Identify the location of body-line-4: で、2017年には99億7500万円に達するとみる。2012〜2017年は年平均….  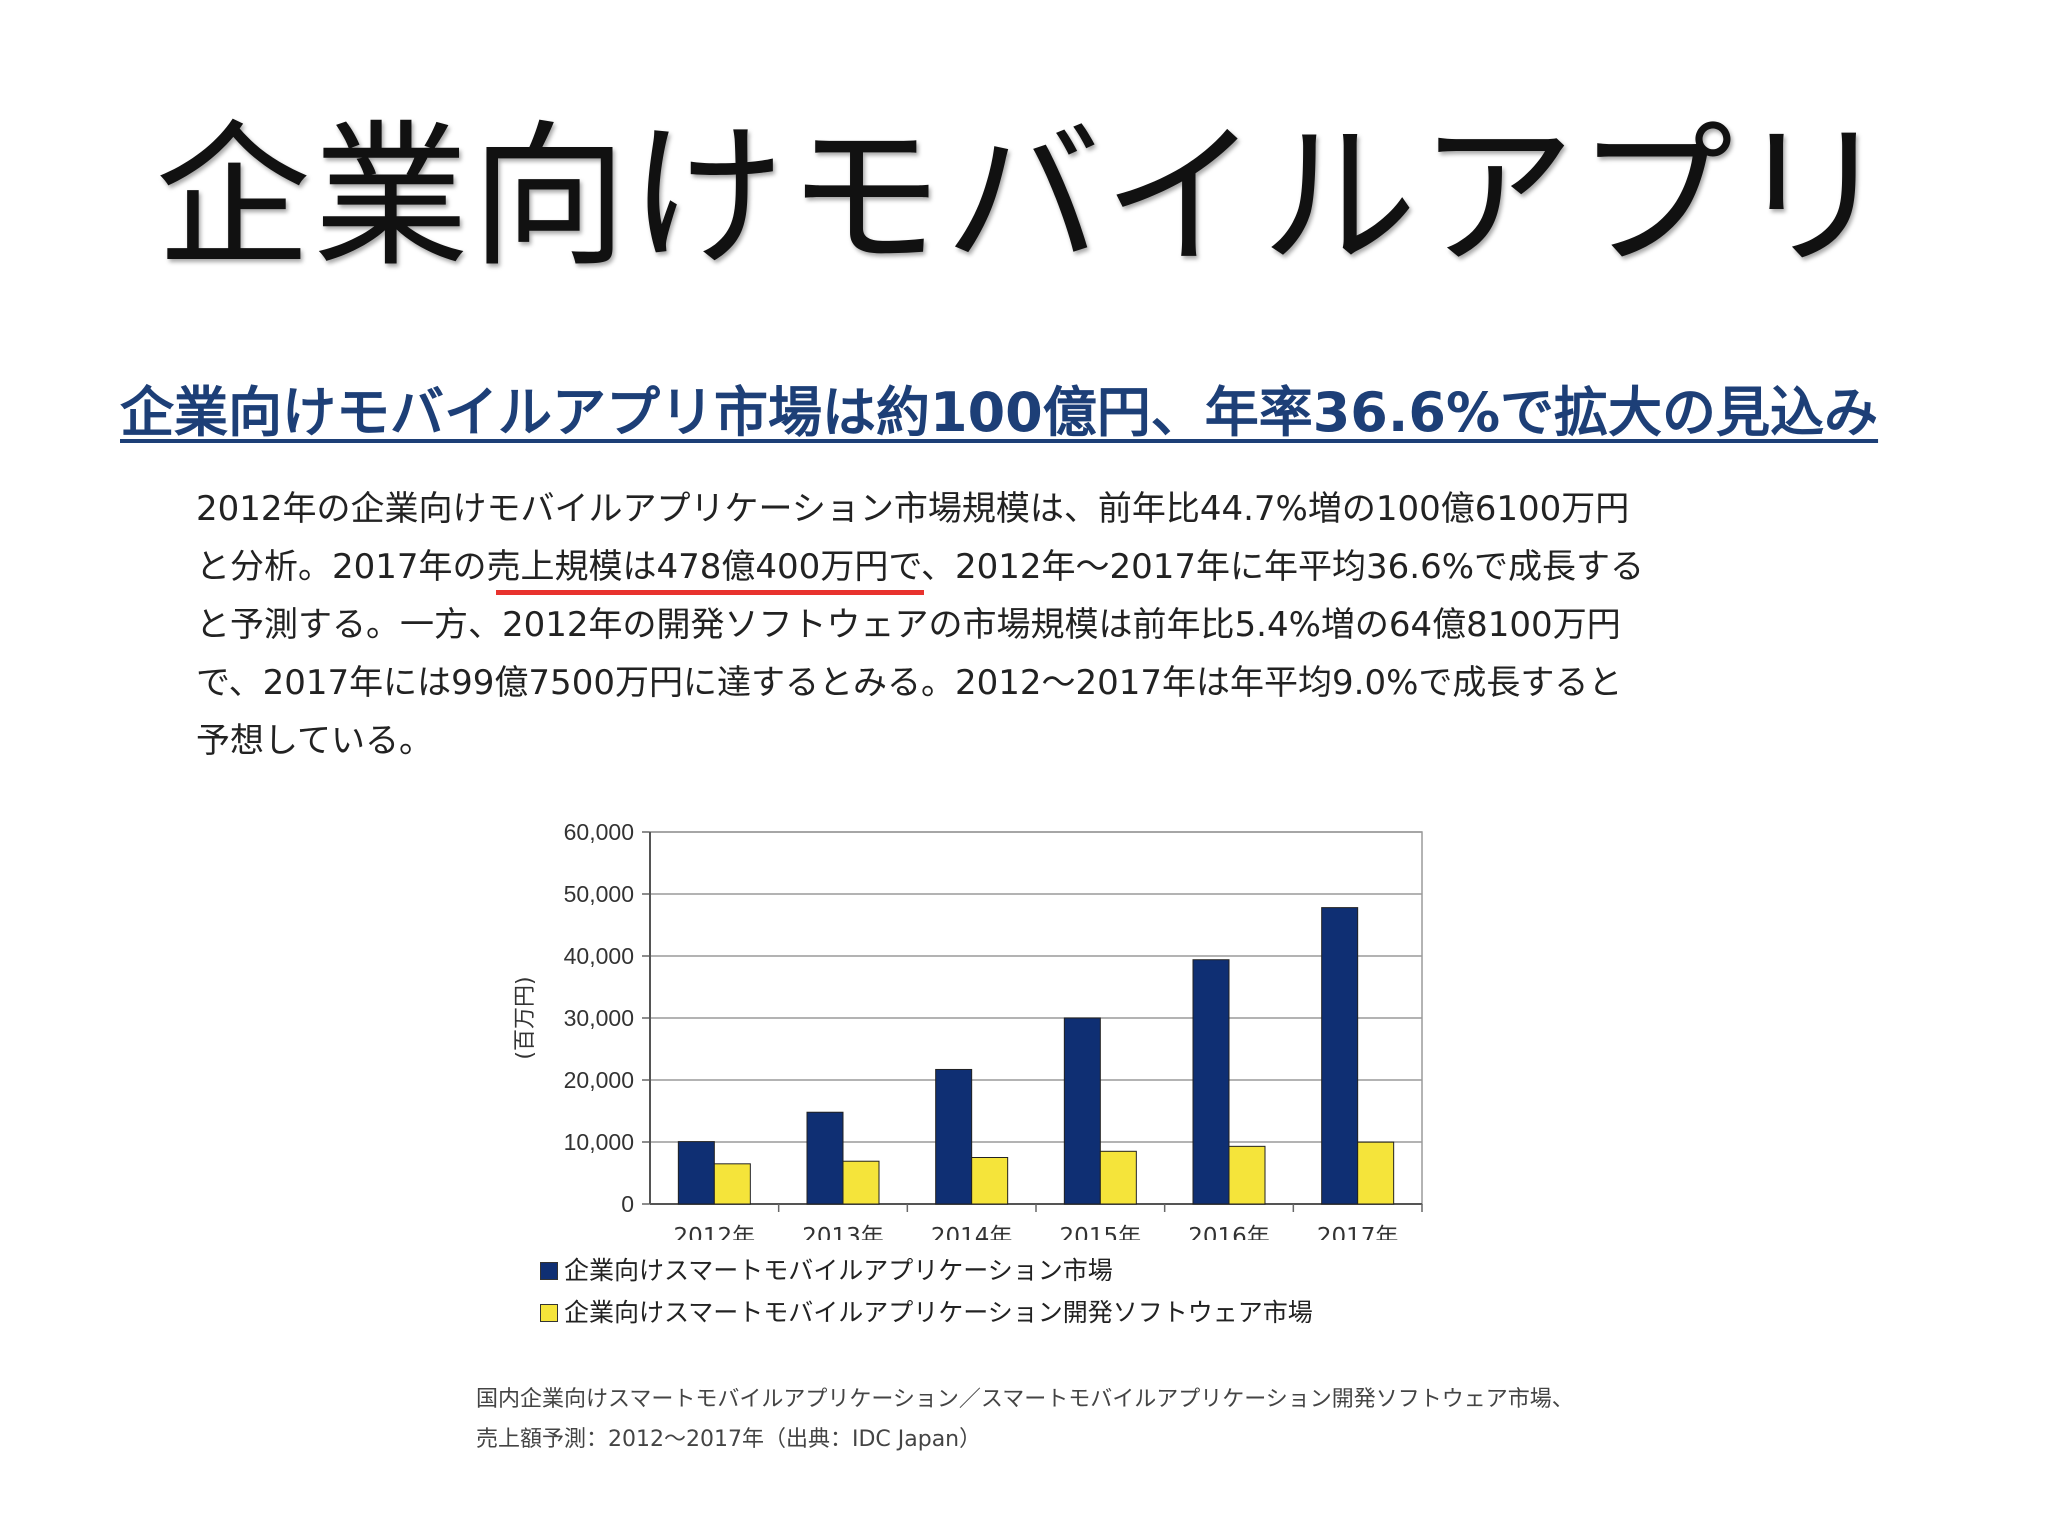
(909, 683).